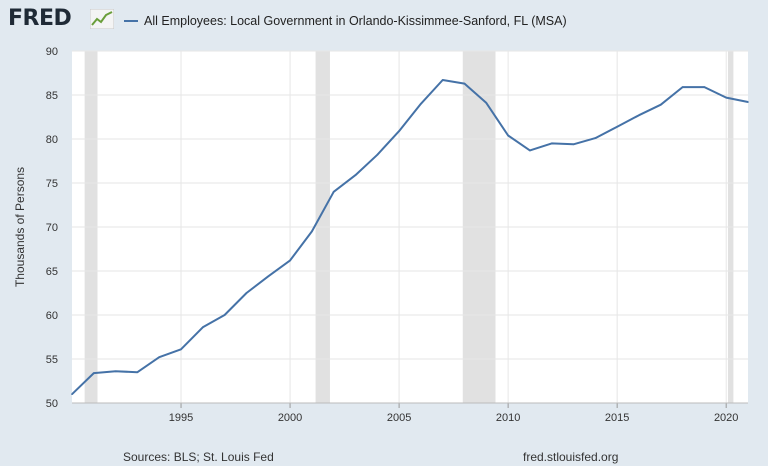 The image size is (768, 466). What do you see at coordinates (131, 20) in the screenshot?
I see `legend-swatch` at bounding box center [131, 20].